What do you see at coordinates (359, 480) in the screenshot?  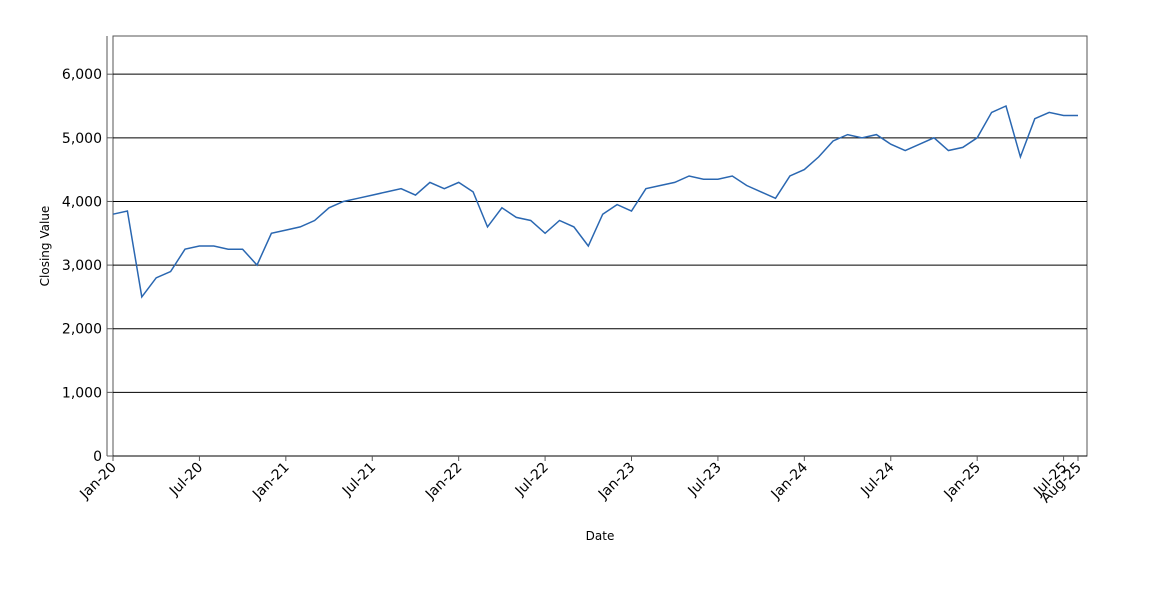 I see `x-tick-label: Jul-21` at bounding box center [359, 480].